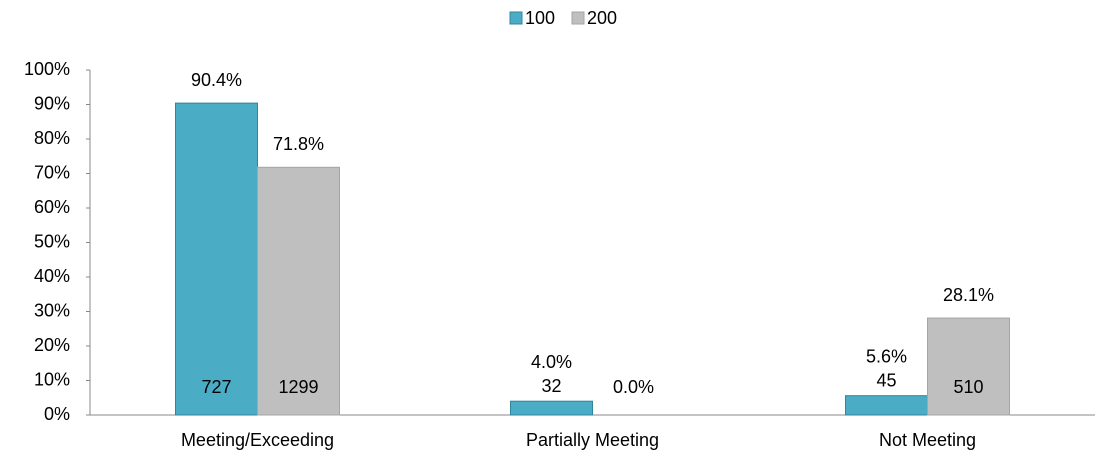  What do you see at coordinates (52, 310) in the screenshot?
I see `y-tick-label: 30%` at bounding box center [52, 310].